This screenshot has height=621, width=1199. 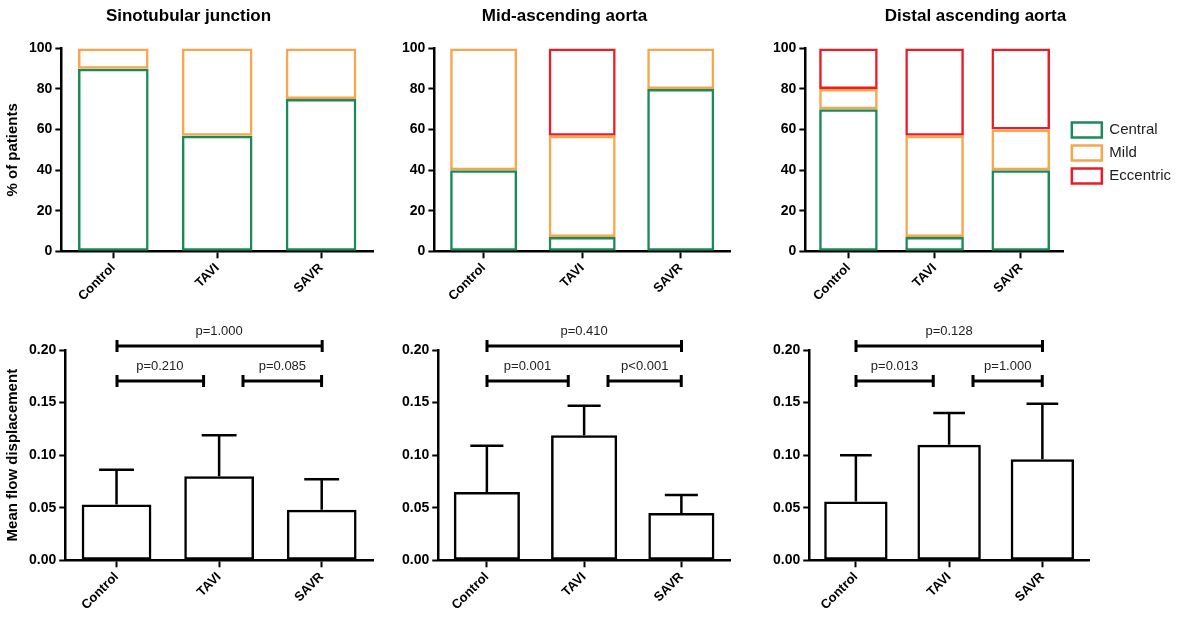 I want to click on y-axis-title: % of patients, so click(x=12, y=150).